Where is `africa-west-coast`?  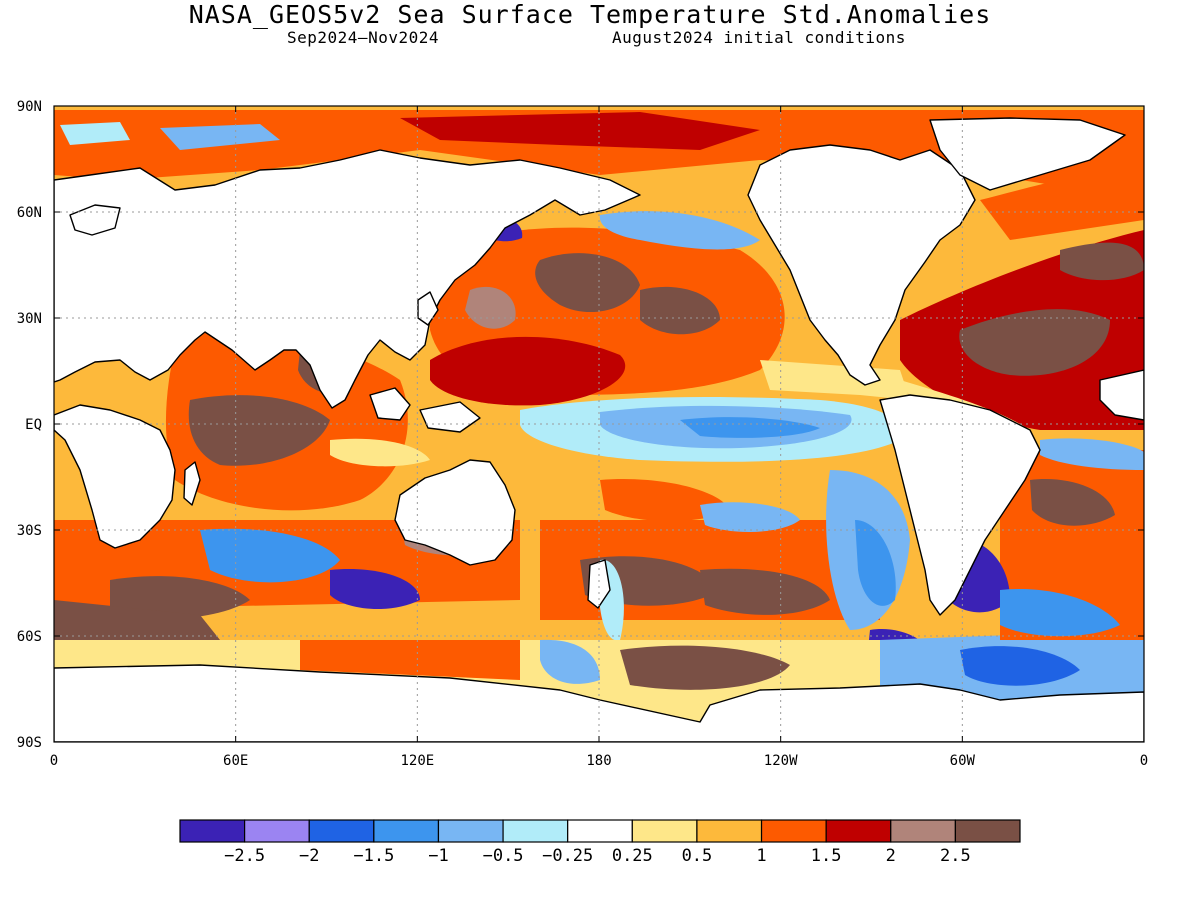
africa-west-coast is located at coordinates (1121, 395).